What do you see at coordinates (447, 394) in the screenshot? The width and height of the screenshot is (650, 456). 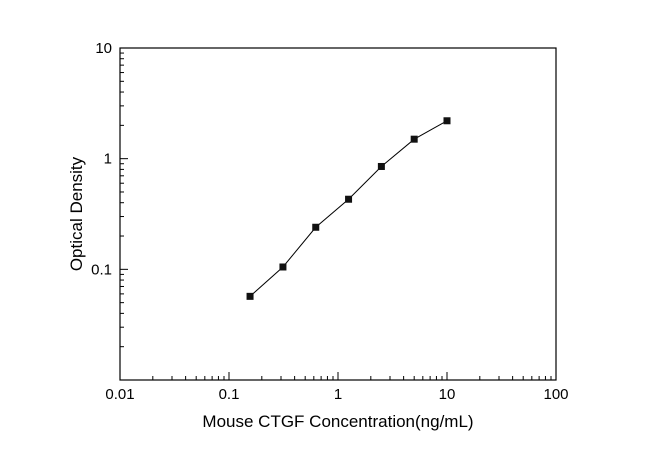 I see `x-tick-label: 10` at bounding box center [447, 394].